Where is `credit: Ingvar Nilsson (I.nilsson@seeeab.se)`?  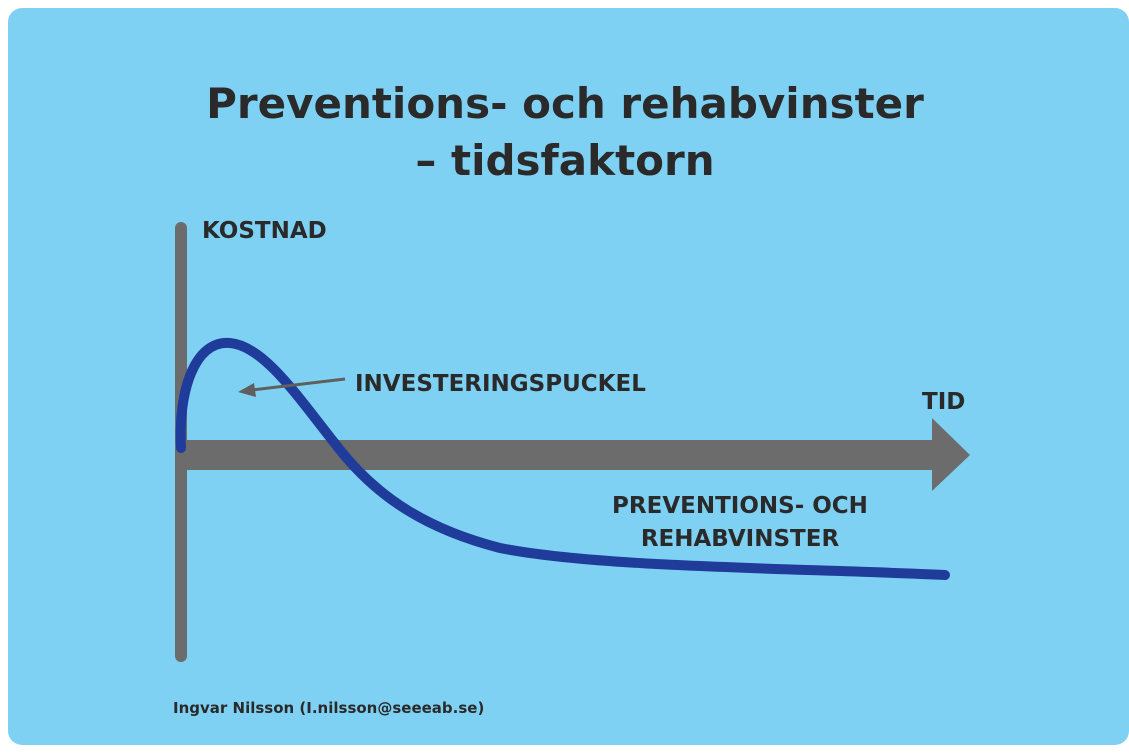
credit: Ingvar Nilsson (I.nilsson@seeeab.se) is located at coordinates (328, 708).